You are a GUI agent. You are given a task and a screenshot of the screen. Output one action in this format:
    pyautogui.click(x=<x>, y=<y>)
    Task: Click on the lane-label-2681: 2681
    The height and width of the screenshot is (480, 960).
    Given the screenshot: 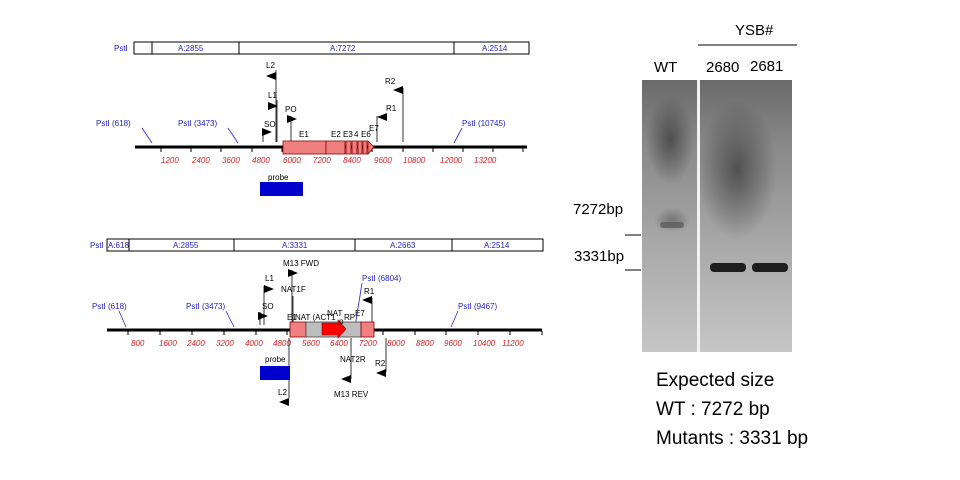 What is the action you would take?
    pyautogui.click(x=767, y=66)
    